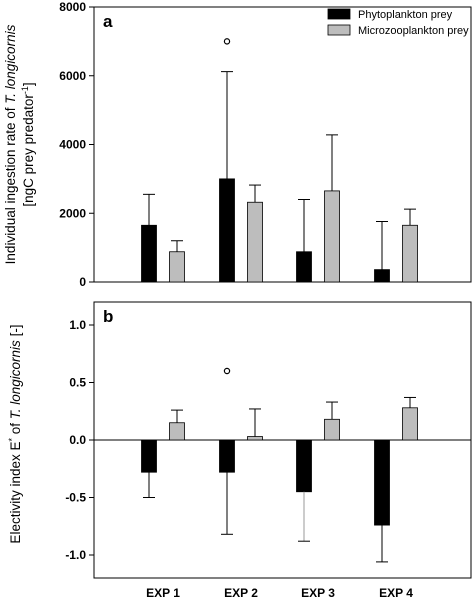 The width and height of the screenshot is (474, 610). What do you see at coordinates (28, 144) in the screenshot?
I see `panel-a-y-axis-units: [ngC prey predator-1]` at bounding box center [28, 144].